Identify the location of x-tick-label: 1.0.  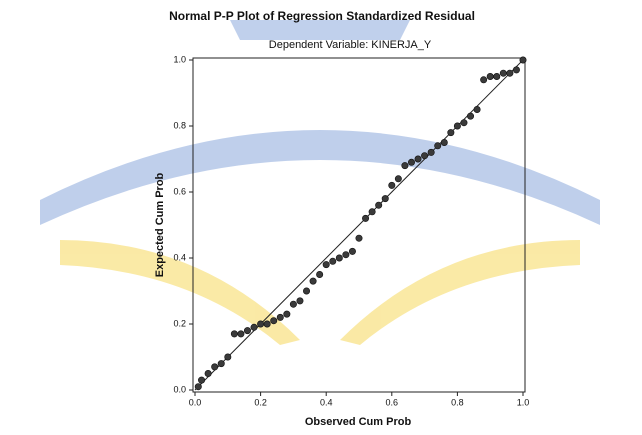
(523, 402).